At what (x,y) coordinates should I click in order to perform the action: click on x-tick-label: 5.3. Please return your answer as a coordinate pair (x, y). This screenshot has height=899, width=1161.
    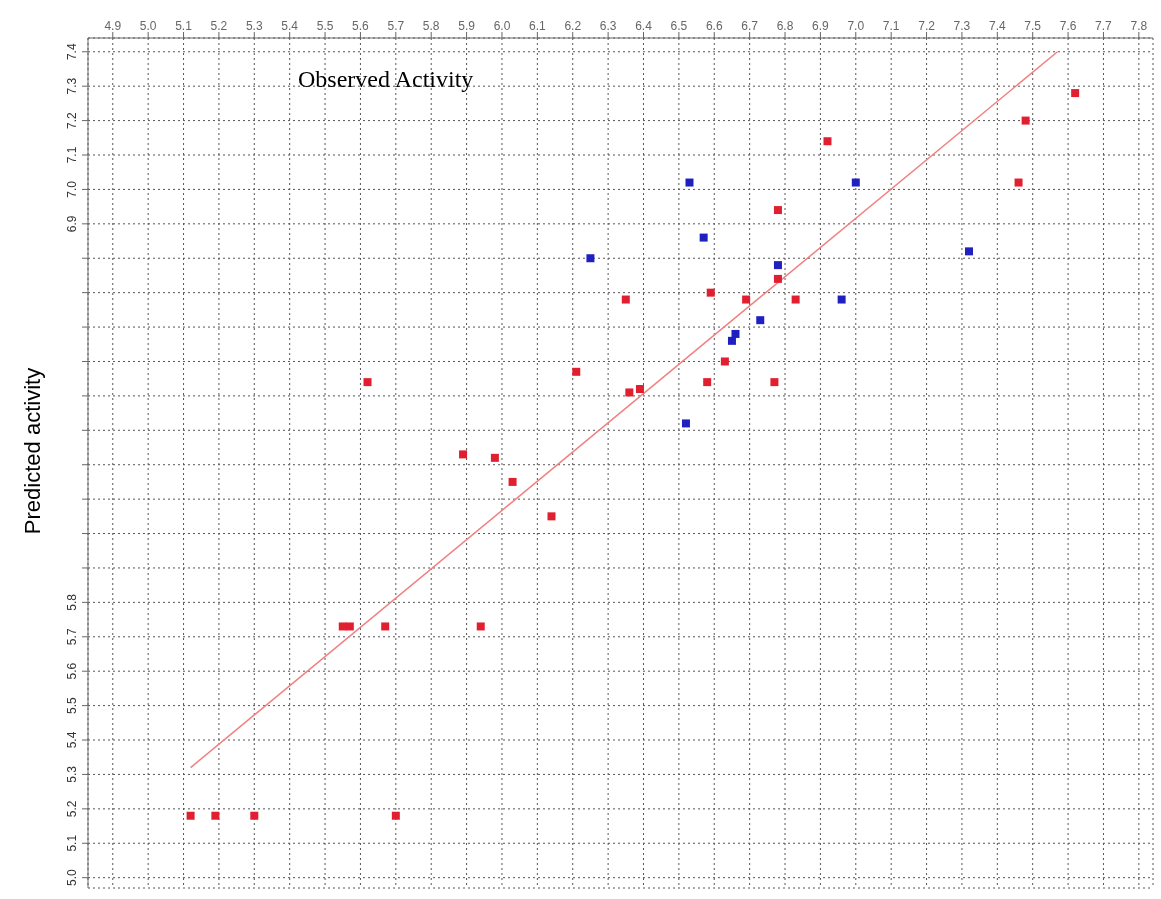
    Looking at the image, I should click on (254, 26).